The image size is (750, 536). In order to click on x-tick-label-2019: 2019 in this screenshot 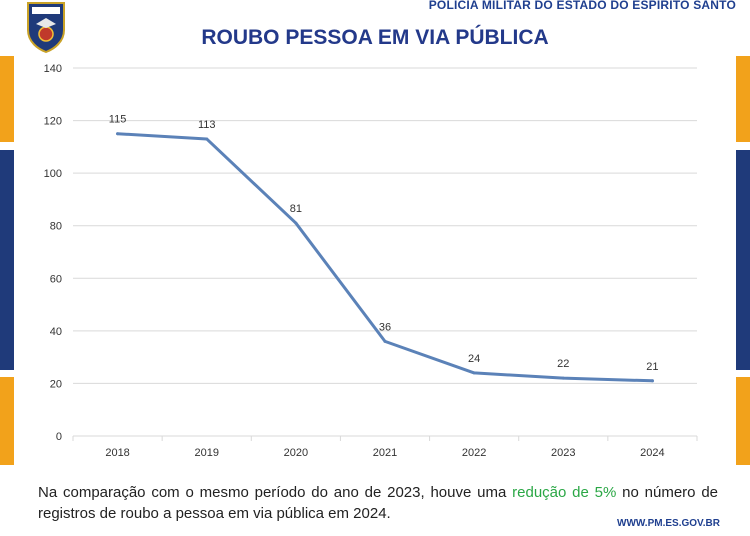, I will do `click(206, 453)`.